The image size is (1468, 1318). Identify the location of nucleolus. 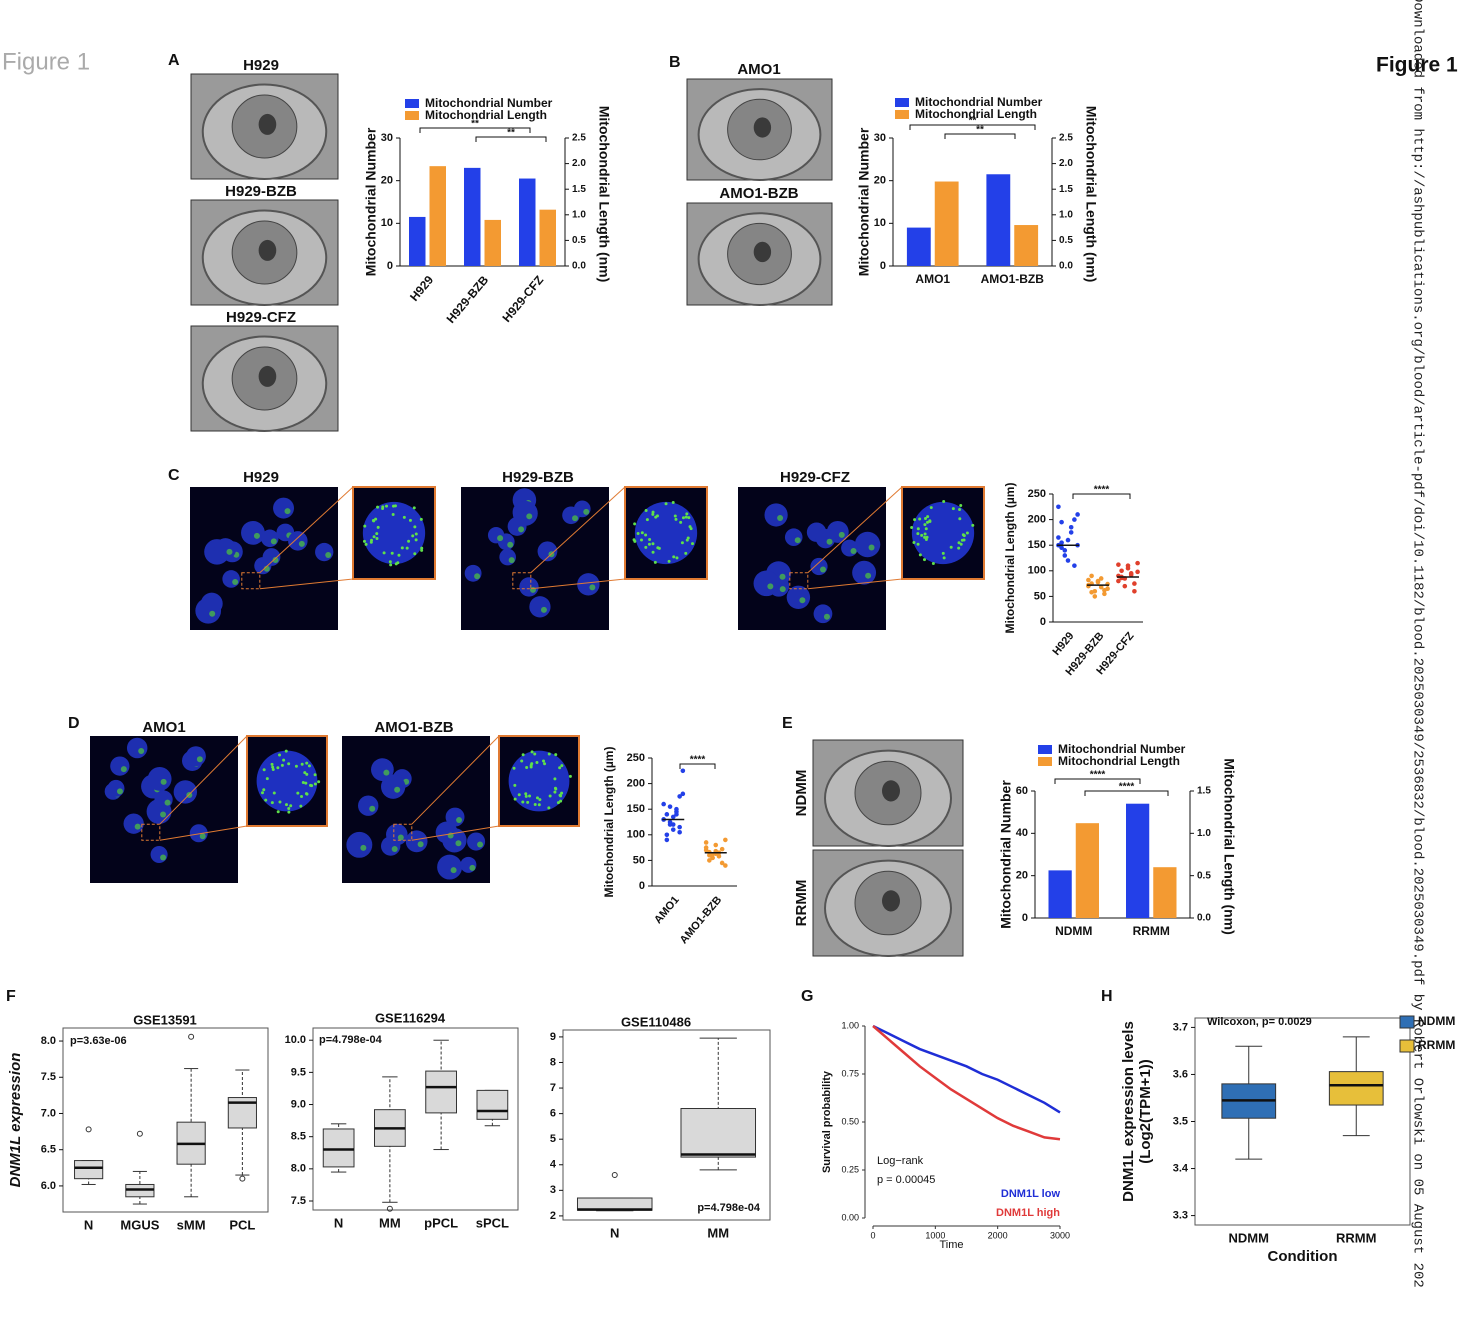
(891, 901).